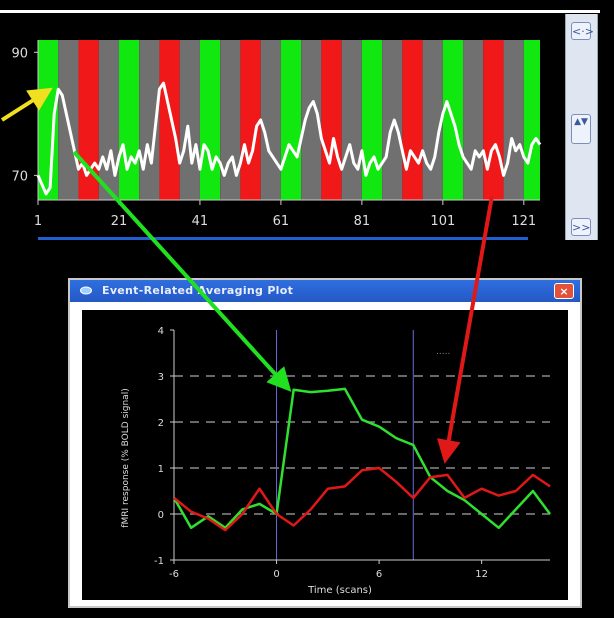  I want to click on y-tick-label: 2, so click(161, 423).